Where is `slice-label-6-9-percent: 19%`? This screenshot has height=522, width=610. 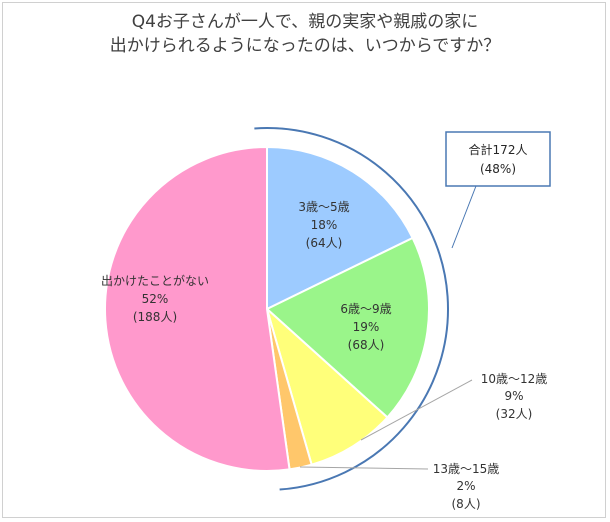
slice-label-6-9-percent: 19% is located at coordinates (366, 327).